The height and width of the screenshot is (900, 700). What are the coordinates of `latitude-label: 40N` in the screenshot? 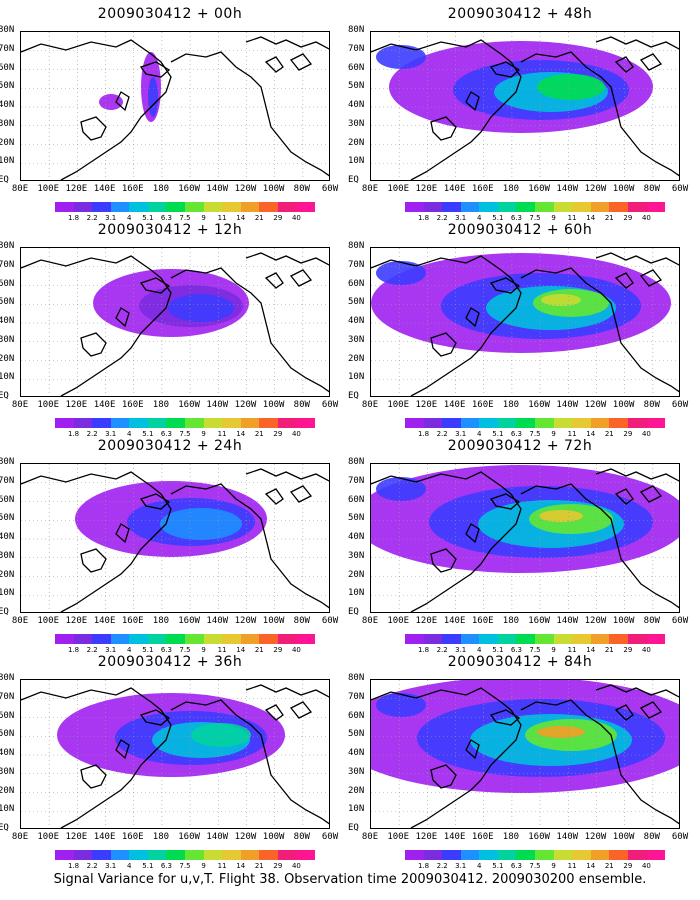 It's located at (7, 321).